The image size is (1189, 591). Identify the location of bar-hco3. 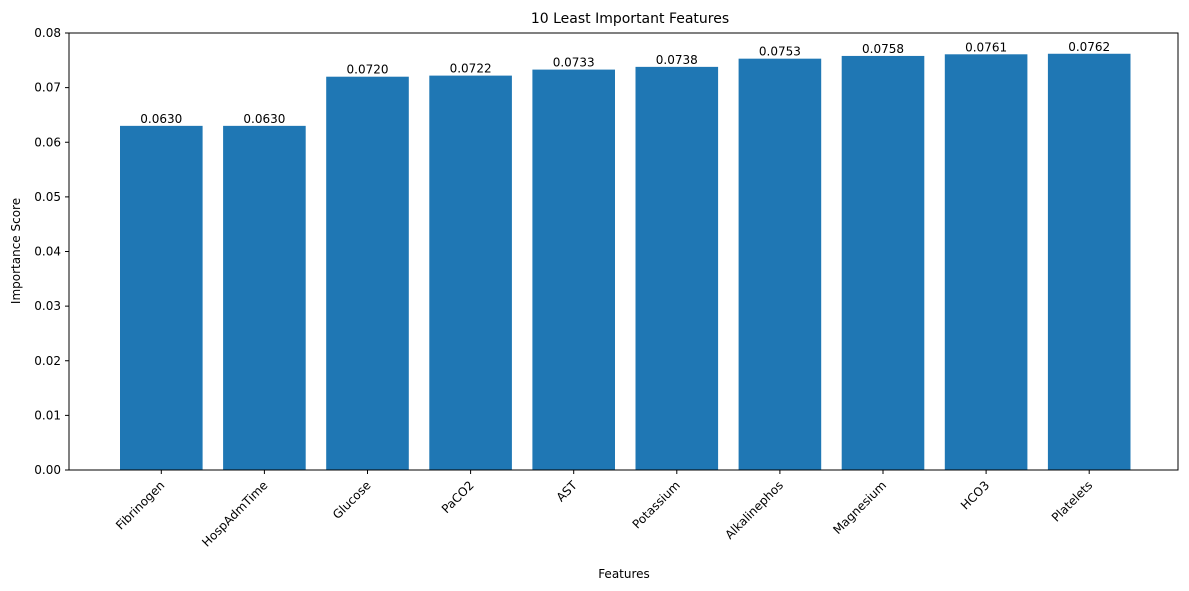
(986, 262).